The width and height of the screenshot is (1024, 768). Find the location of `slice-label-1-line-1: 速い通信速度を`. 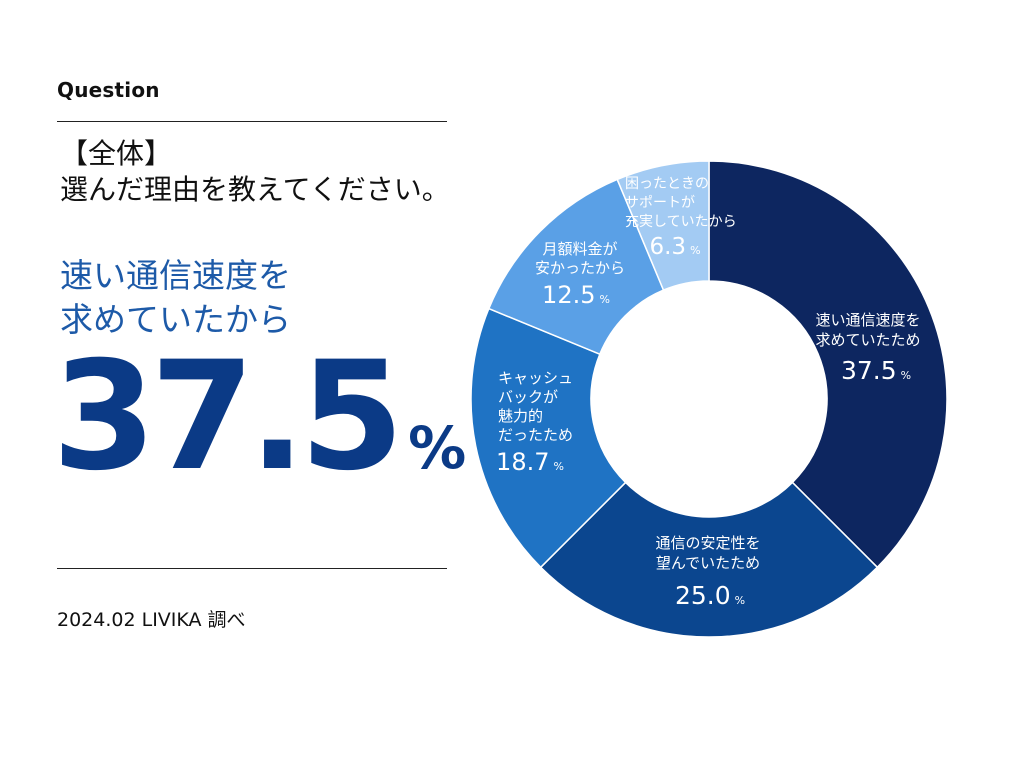

slice-label-1-line-1: 速い通信速度を is located at coordinates (867, 320).